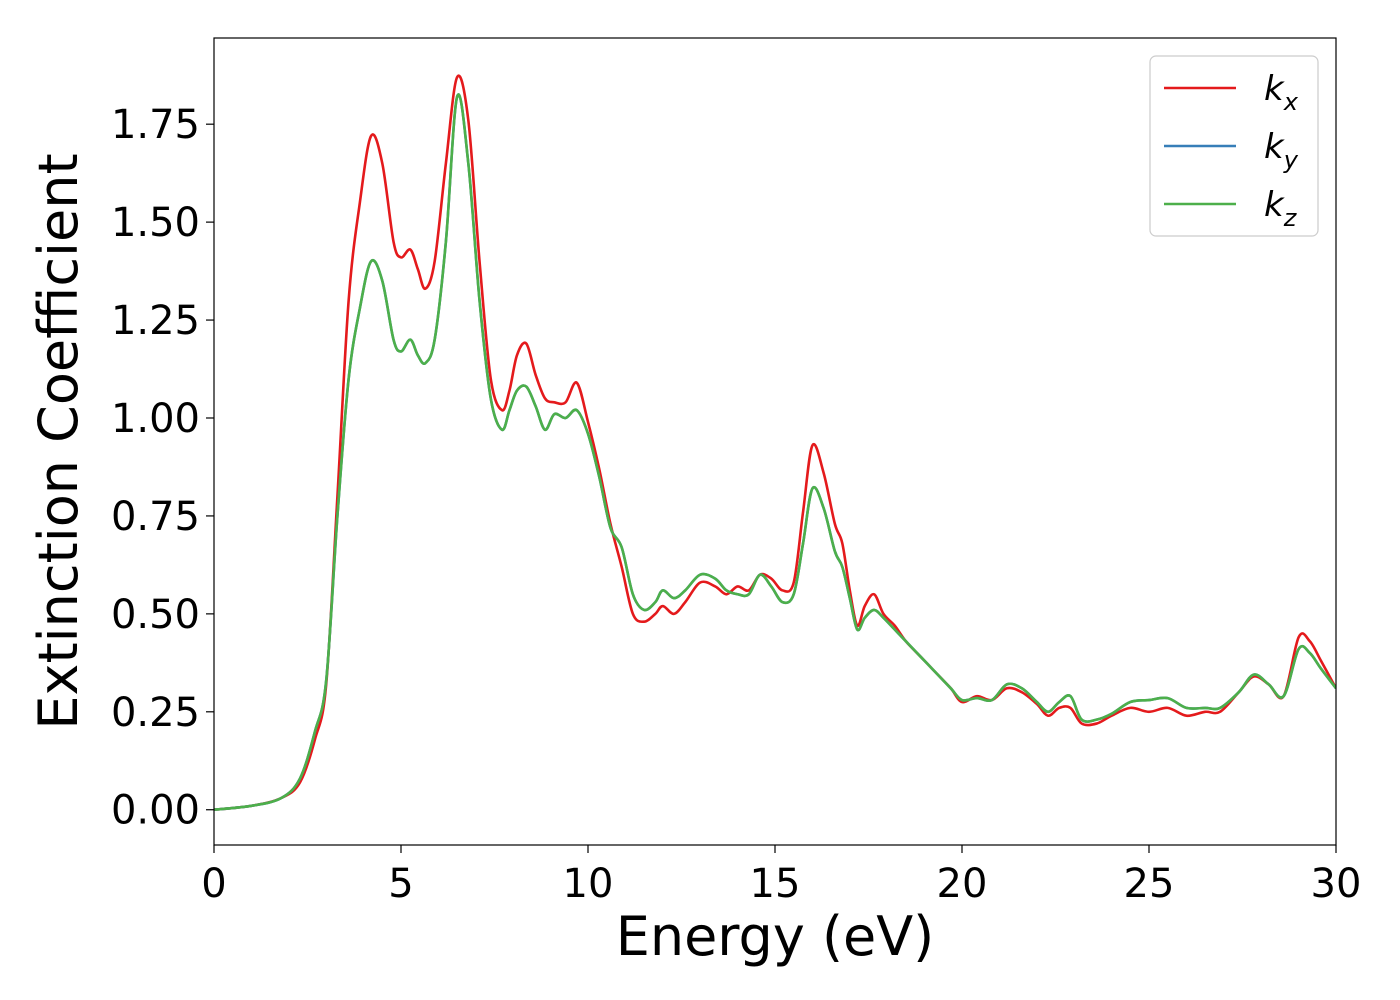 Image resolution: width=1400 pixels, height=1000 pixels. I want to click on x-axis: 0 5 10 15 20 25 30, so click(781, 876).